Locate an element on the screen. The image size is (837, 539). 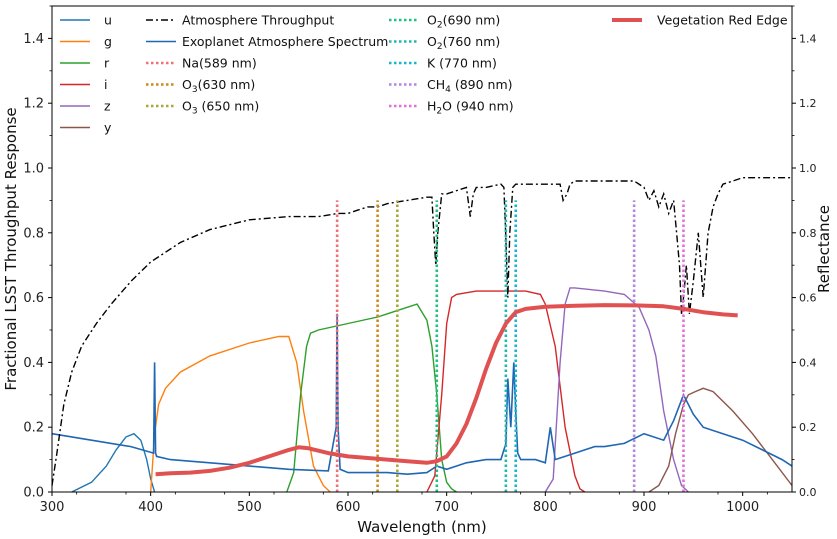
band-u-line is located at coordinates (113, 462).